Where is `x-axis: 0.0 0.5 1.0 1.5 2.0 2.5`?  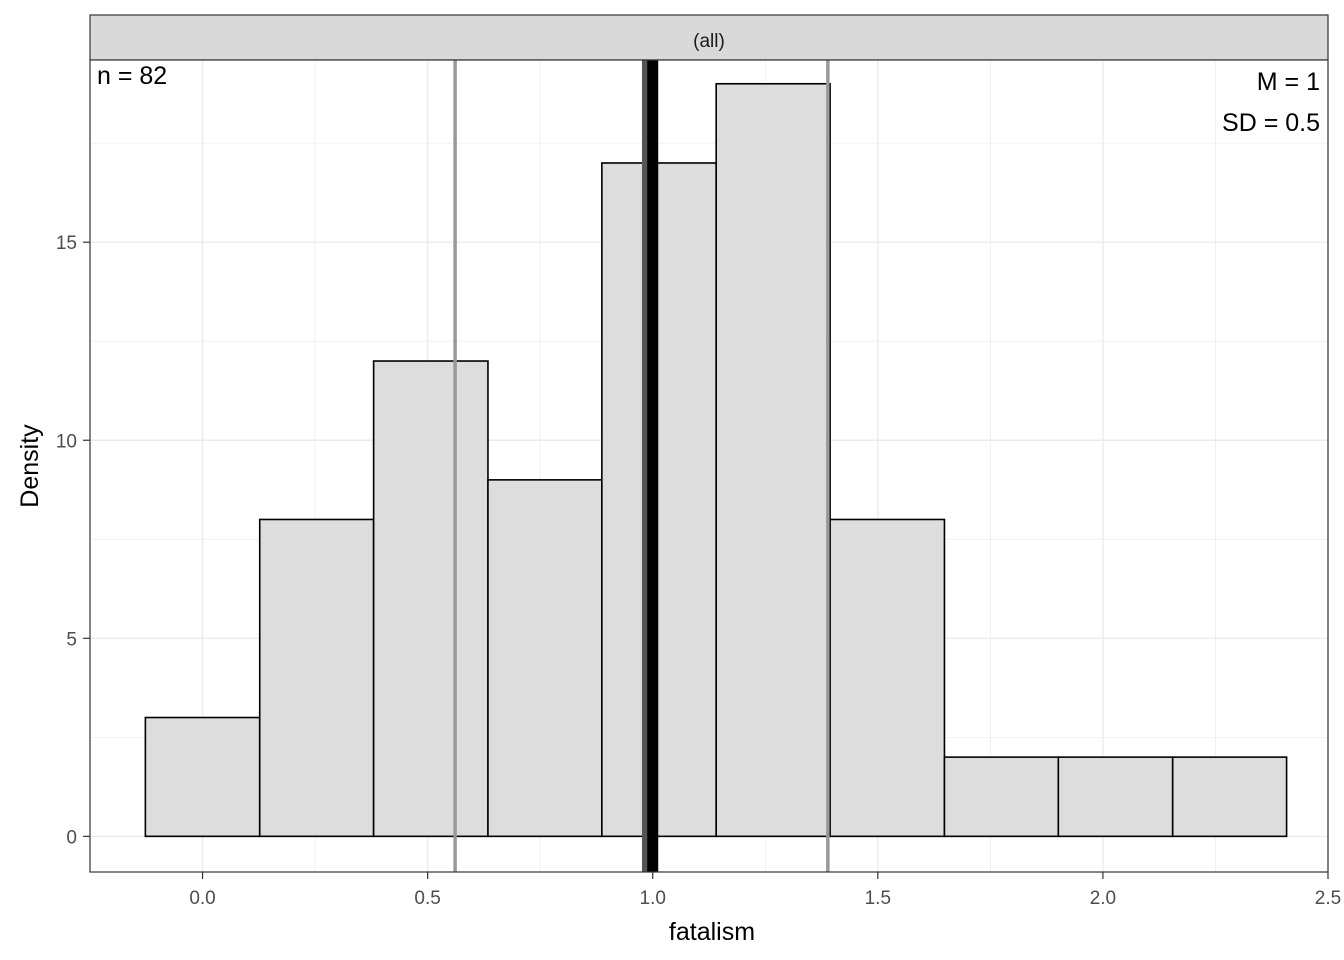 x-axis: 0.0 0.5 1.0 1.5 2.0 2.5 is located at coordinates (765, 890).